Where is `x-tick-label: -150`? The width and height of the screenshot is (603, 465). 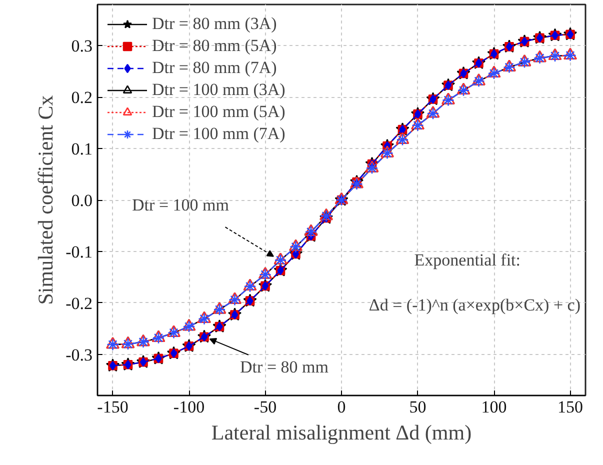
x-tick-label: -150 is located at coordinates (112, 407).